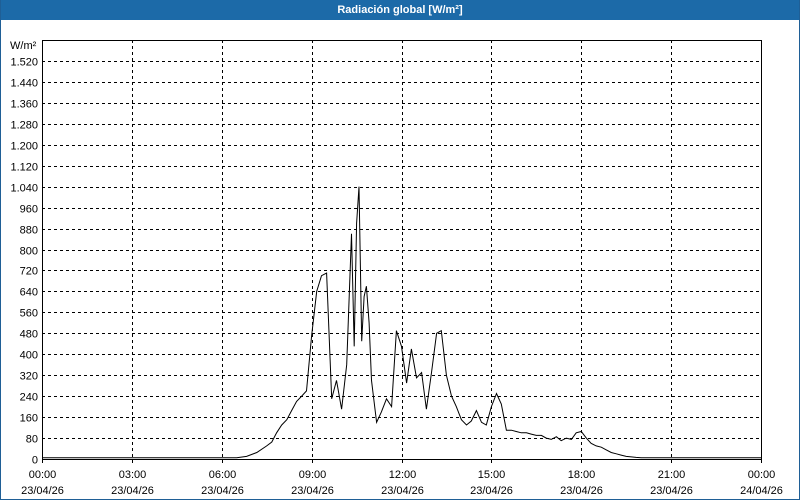 The image size is (800, 500). What do you see at coordinates (313, 475) in the screenshot?
I see `x-tick-time-label: 09:00` at bounding box center [313, 475].